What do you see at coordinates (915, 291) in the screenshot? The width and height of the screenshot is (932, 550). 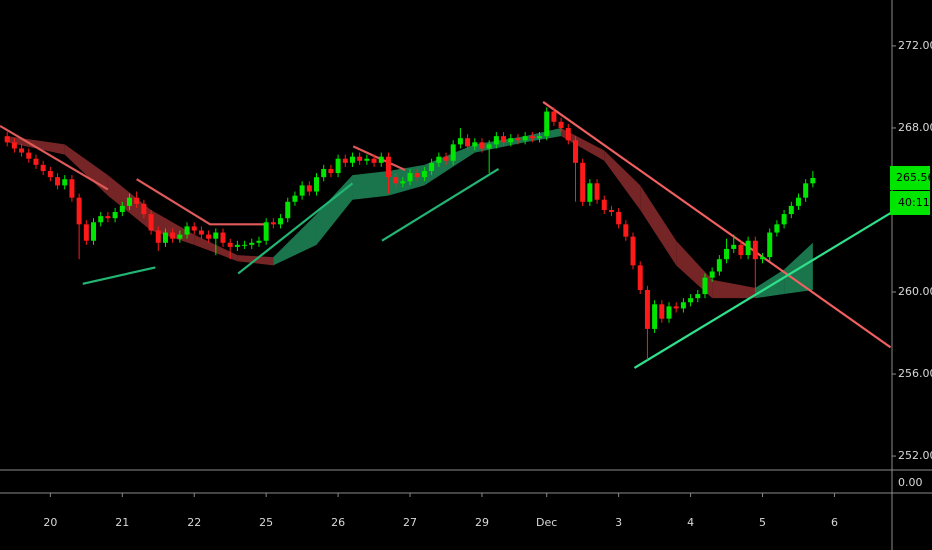 I see `y-tick-label: 260.00` at bounding box center [915, 291].